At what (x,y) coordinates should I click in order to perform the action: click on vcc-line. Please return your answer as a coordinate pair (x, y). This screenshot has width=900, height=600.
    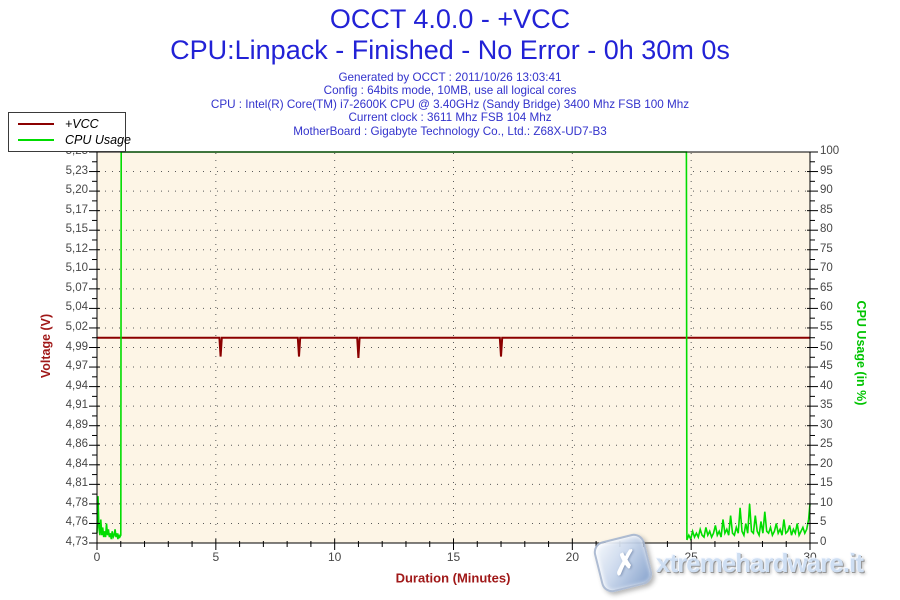
    Looking at the image, I should click on (453, 347).